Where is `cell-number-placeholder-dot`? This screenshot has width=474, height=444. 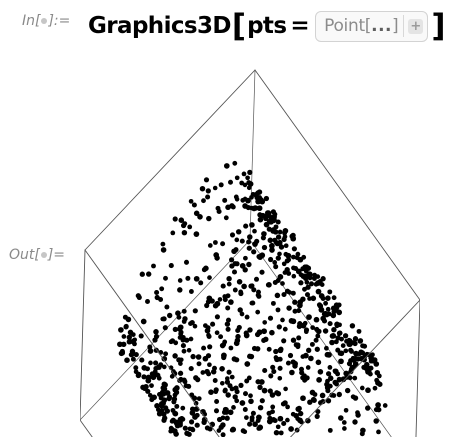
cell-number-placeholder-dot is located at coordinates (44, 255).